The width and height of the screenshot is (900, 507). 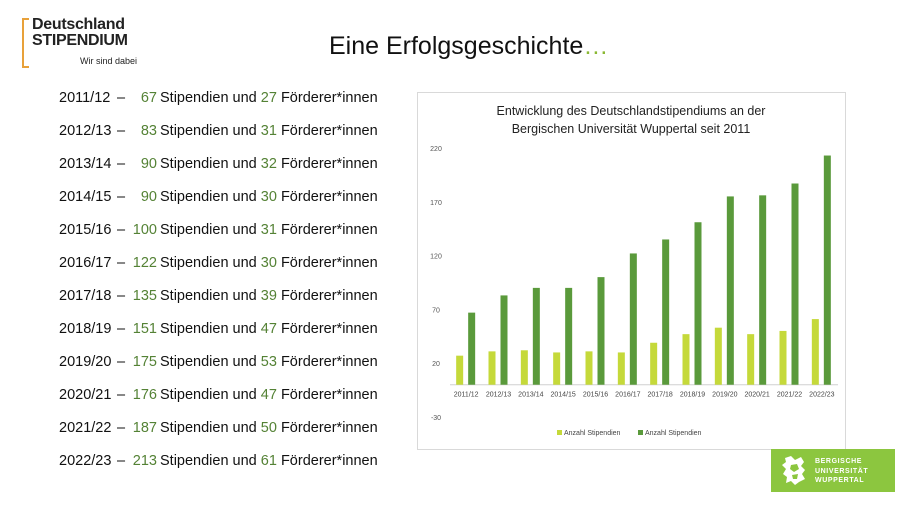 What do you see at coordinates (144, 461) in the screenshot?
I see `list-stipendien-count: 213` at bounding box center [144, 461].